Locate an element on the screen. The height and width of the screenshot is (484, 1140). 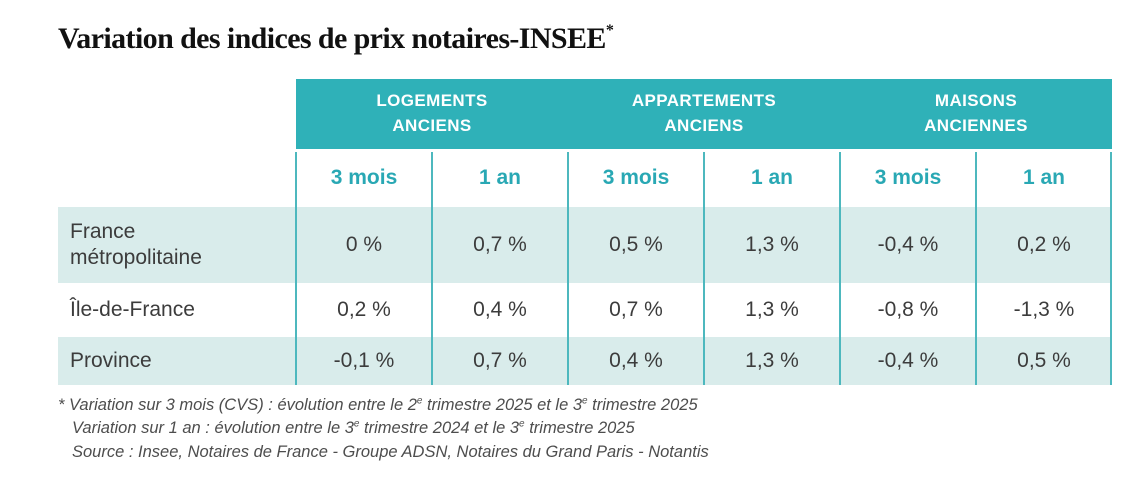
row-label-text: Province is located at coordinates (111, 360).